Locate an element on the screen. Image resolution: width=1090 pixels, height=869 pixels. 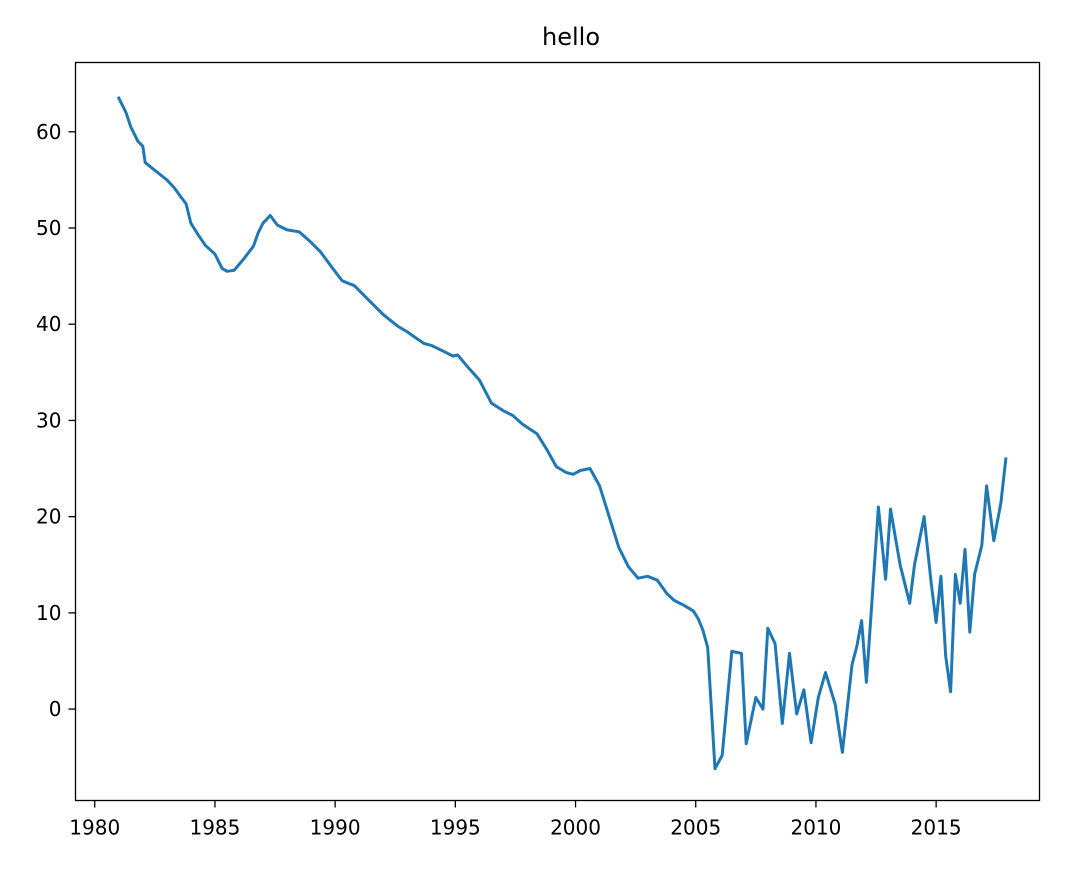
y-tick-label: 30 is located at coordinates (48, 420).